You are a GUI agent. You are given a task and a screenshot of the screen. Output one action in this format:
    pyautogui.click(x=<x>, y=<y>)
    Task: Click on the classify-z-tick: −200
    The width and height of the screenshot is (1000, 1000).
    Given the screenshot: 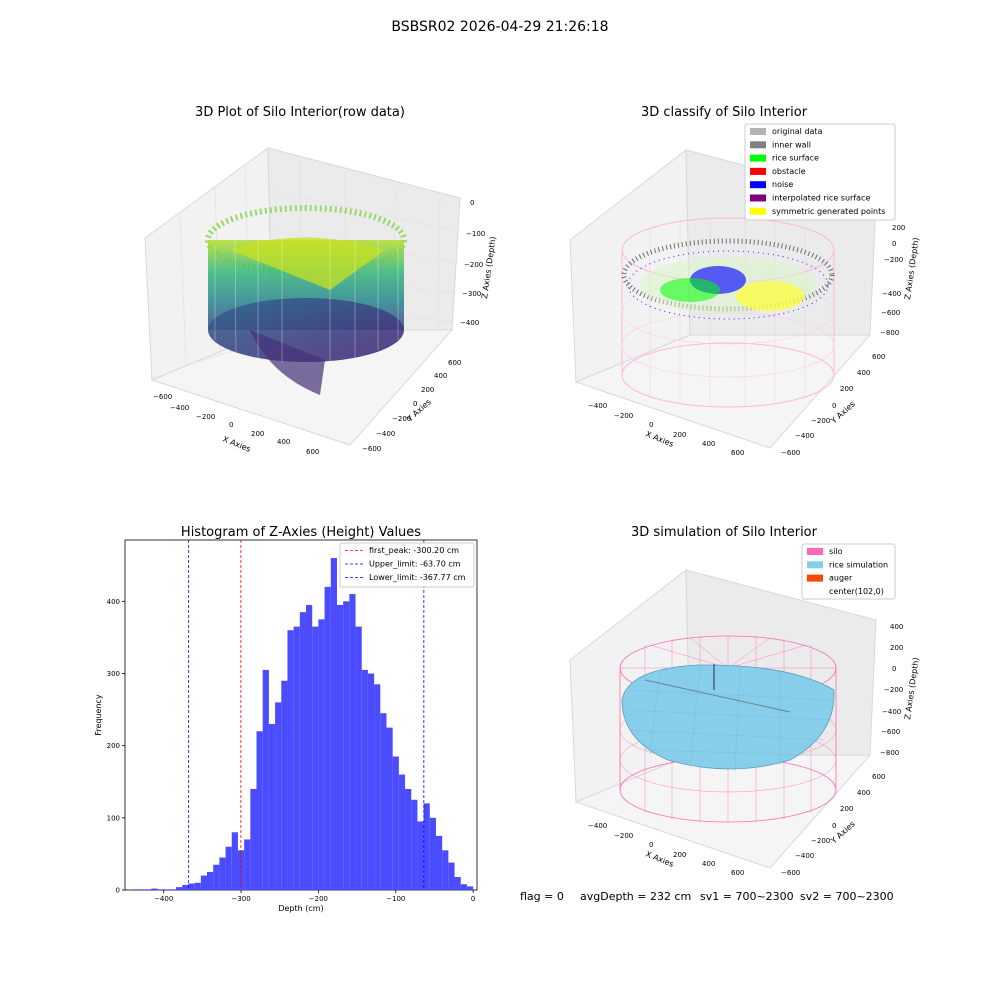 What is the action you would take?
    pyautogui.click(x=893, y=260)
    